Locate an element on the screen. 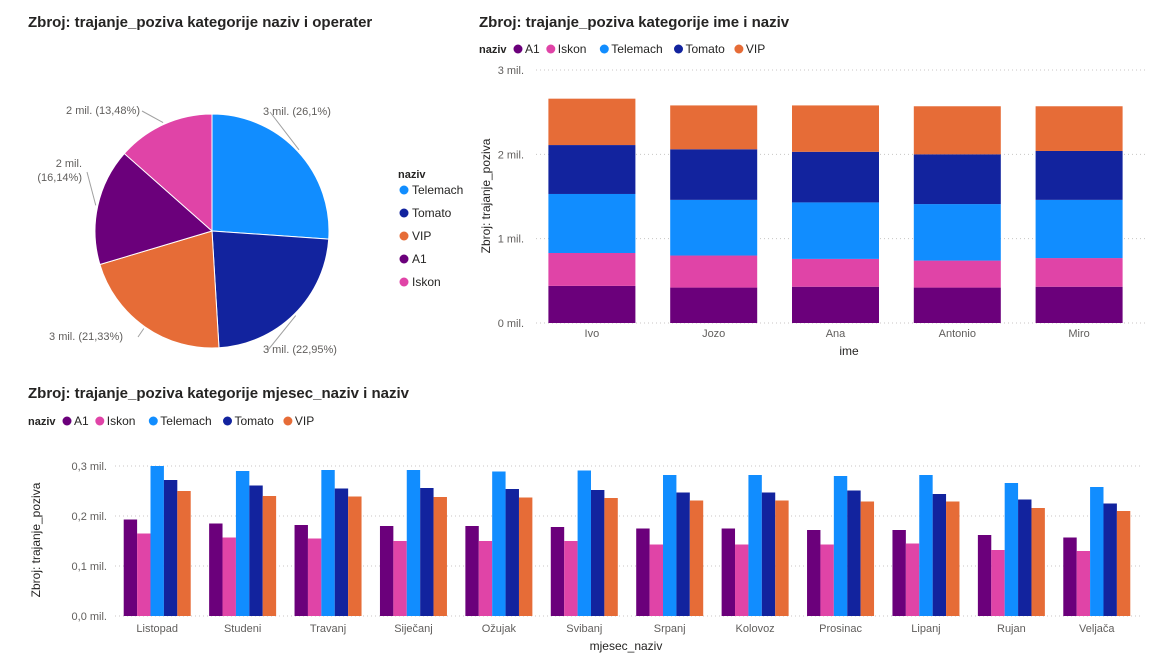 This screenshot has width=1167, height=656. pie-slice-vip is located at coordinates (159, 289).